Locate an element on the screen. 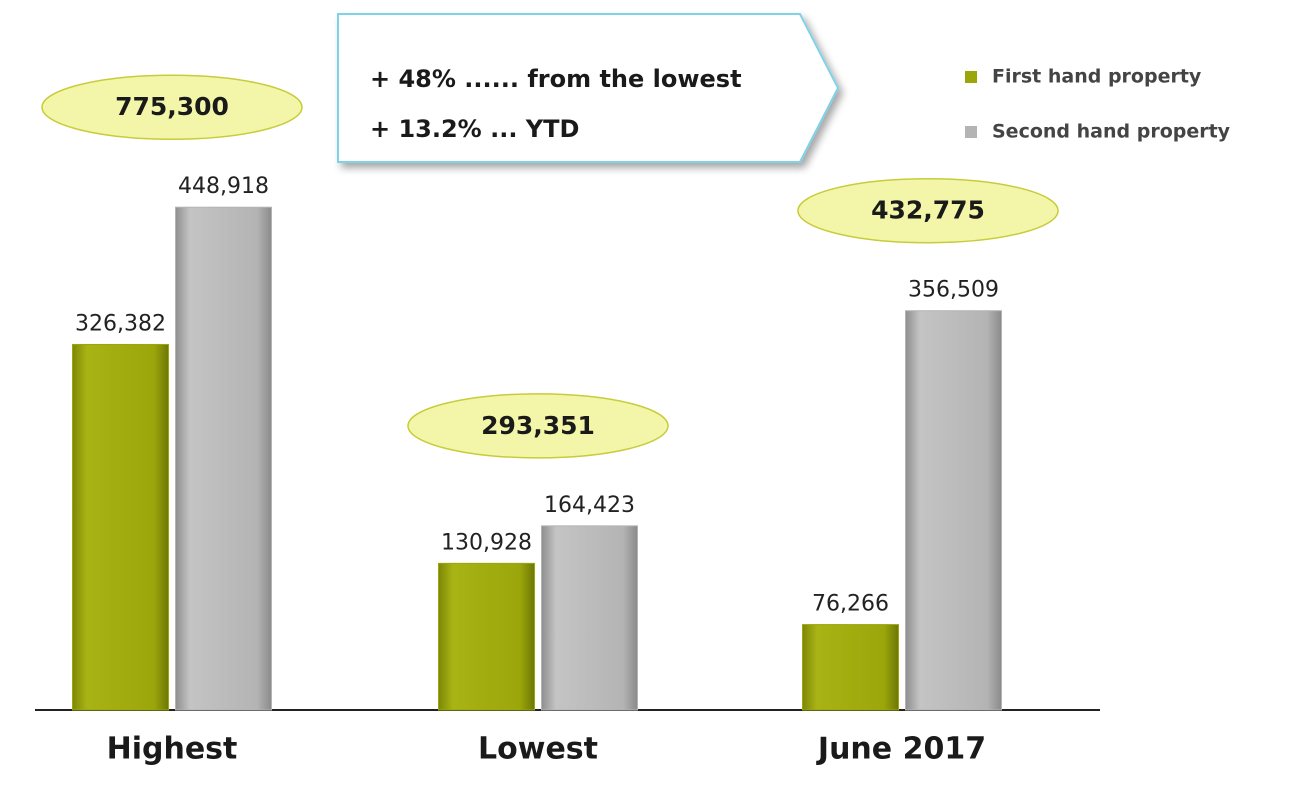 The image size is (1315, 789). legend-label: First hand property is located at coordinates (1097, 77).